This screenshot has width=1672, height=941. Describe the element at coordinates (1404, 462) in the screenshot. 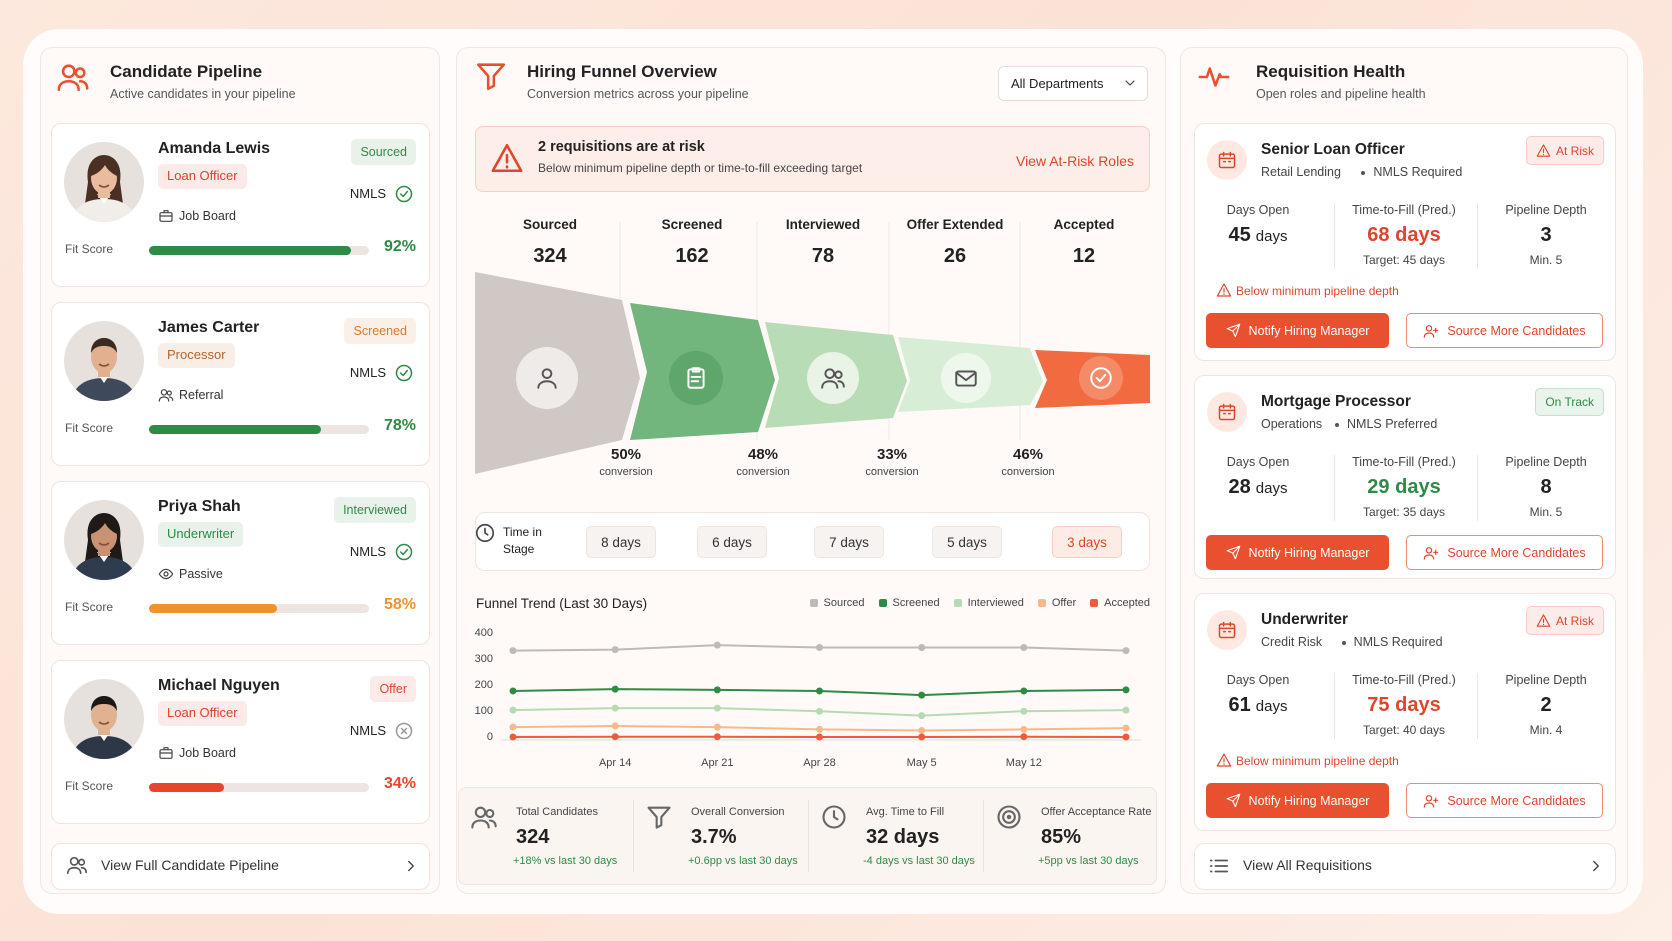

I see `stat-label: Time-to-Fill (Pred.)` at that location.